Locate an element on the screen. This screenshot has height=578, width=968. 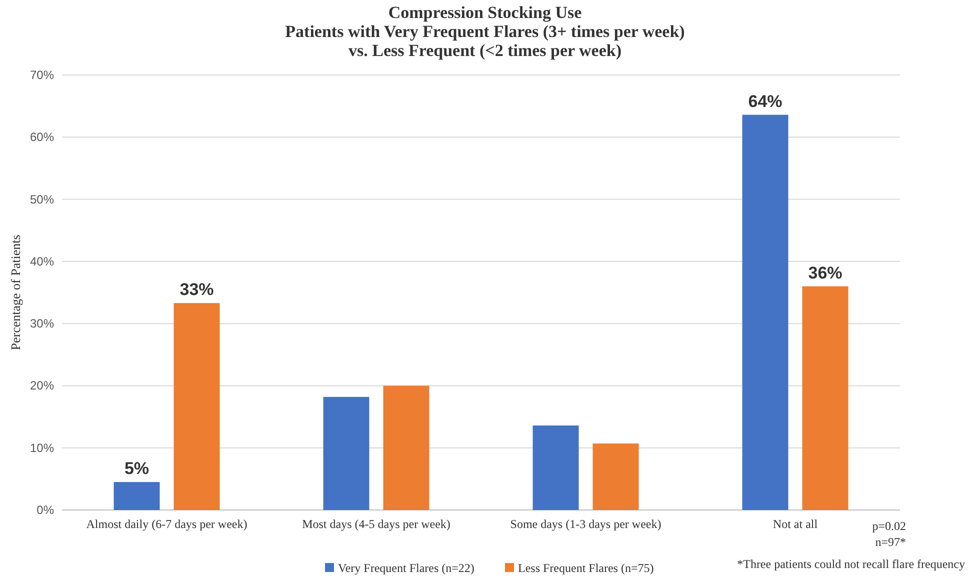
y-tick-label: 30% is located at coordinates (42, 323).